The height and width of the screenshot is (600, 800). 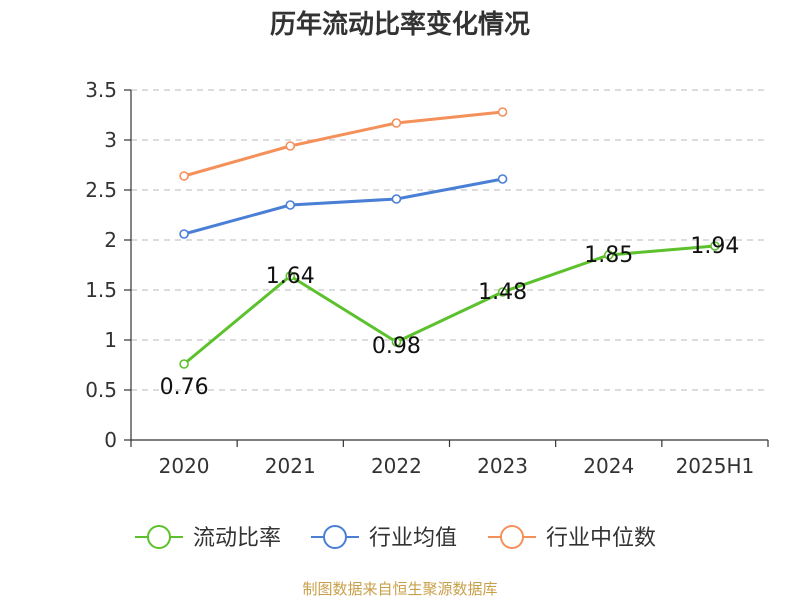 I want to click on data-label: 0.98, so click(x=396, y=346).